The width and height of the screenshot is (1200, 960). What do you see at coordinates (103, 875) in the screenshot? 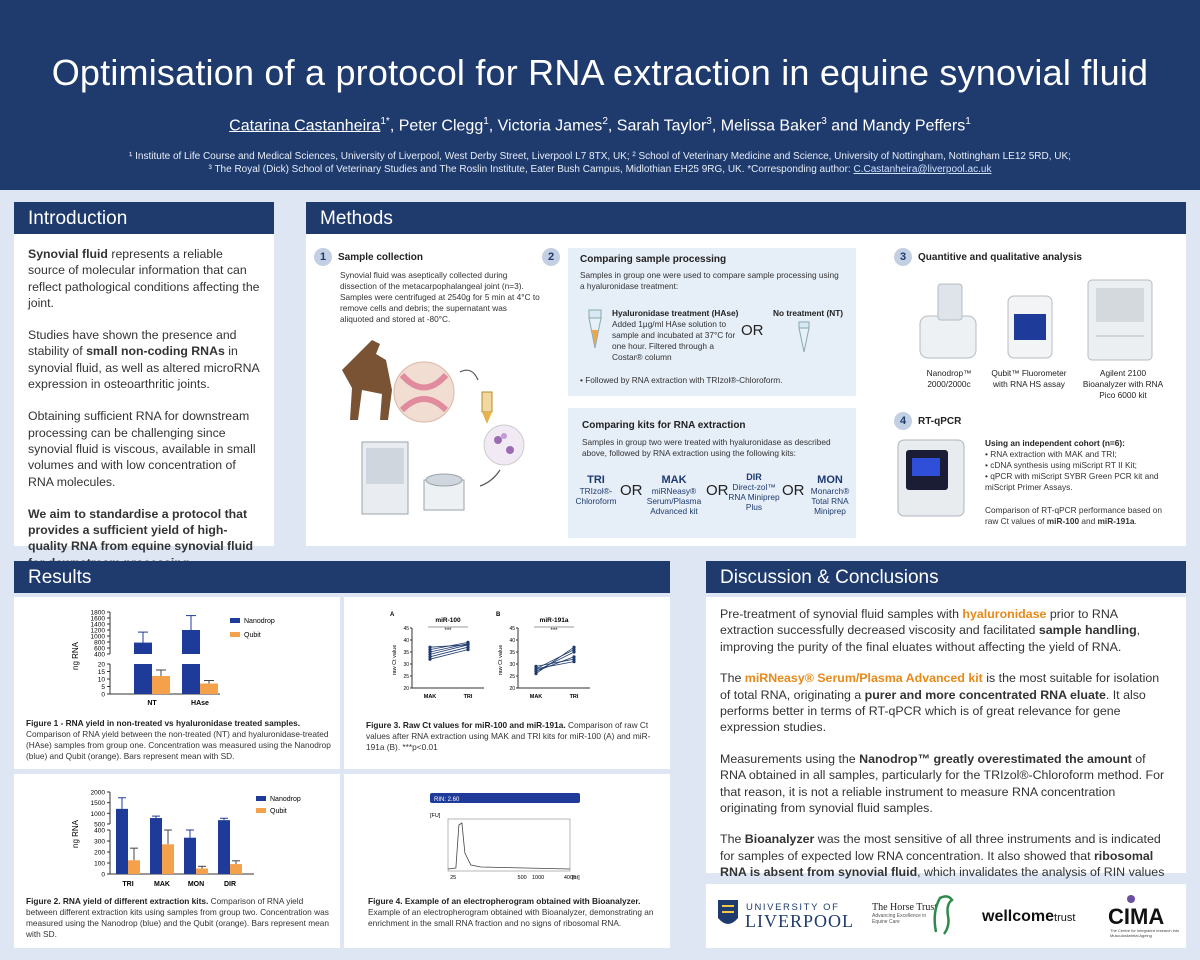
I see `fig2-ytick-label: 0` at bounding box center [103, 875].